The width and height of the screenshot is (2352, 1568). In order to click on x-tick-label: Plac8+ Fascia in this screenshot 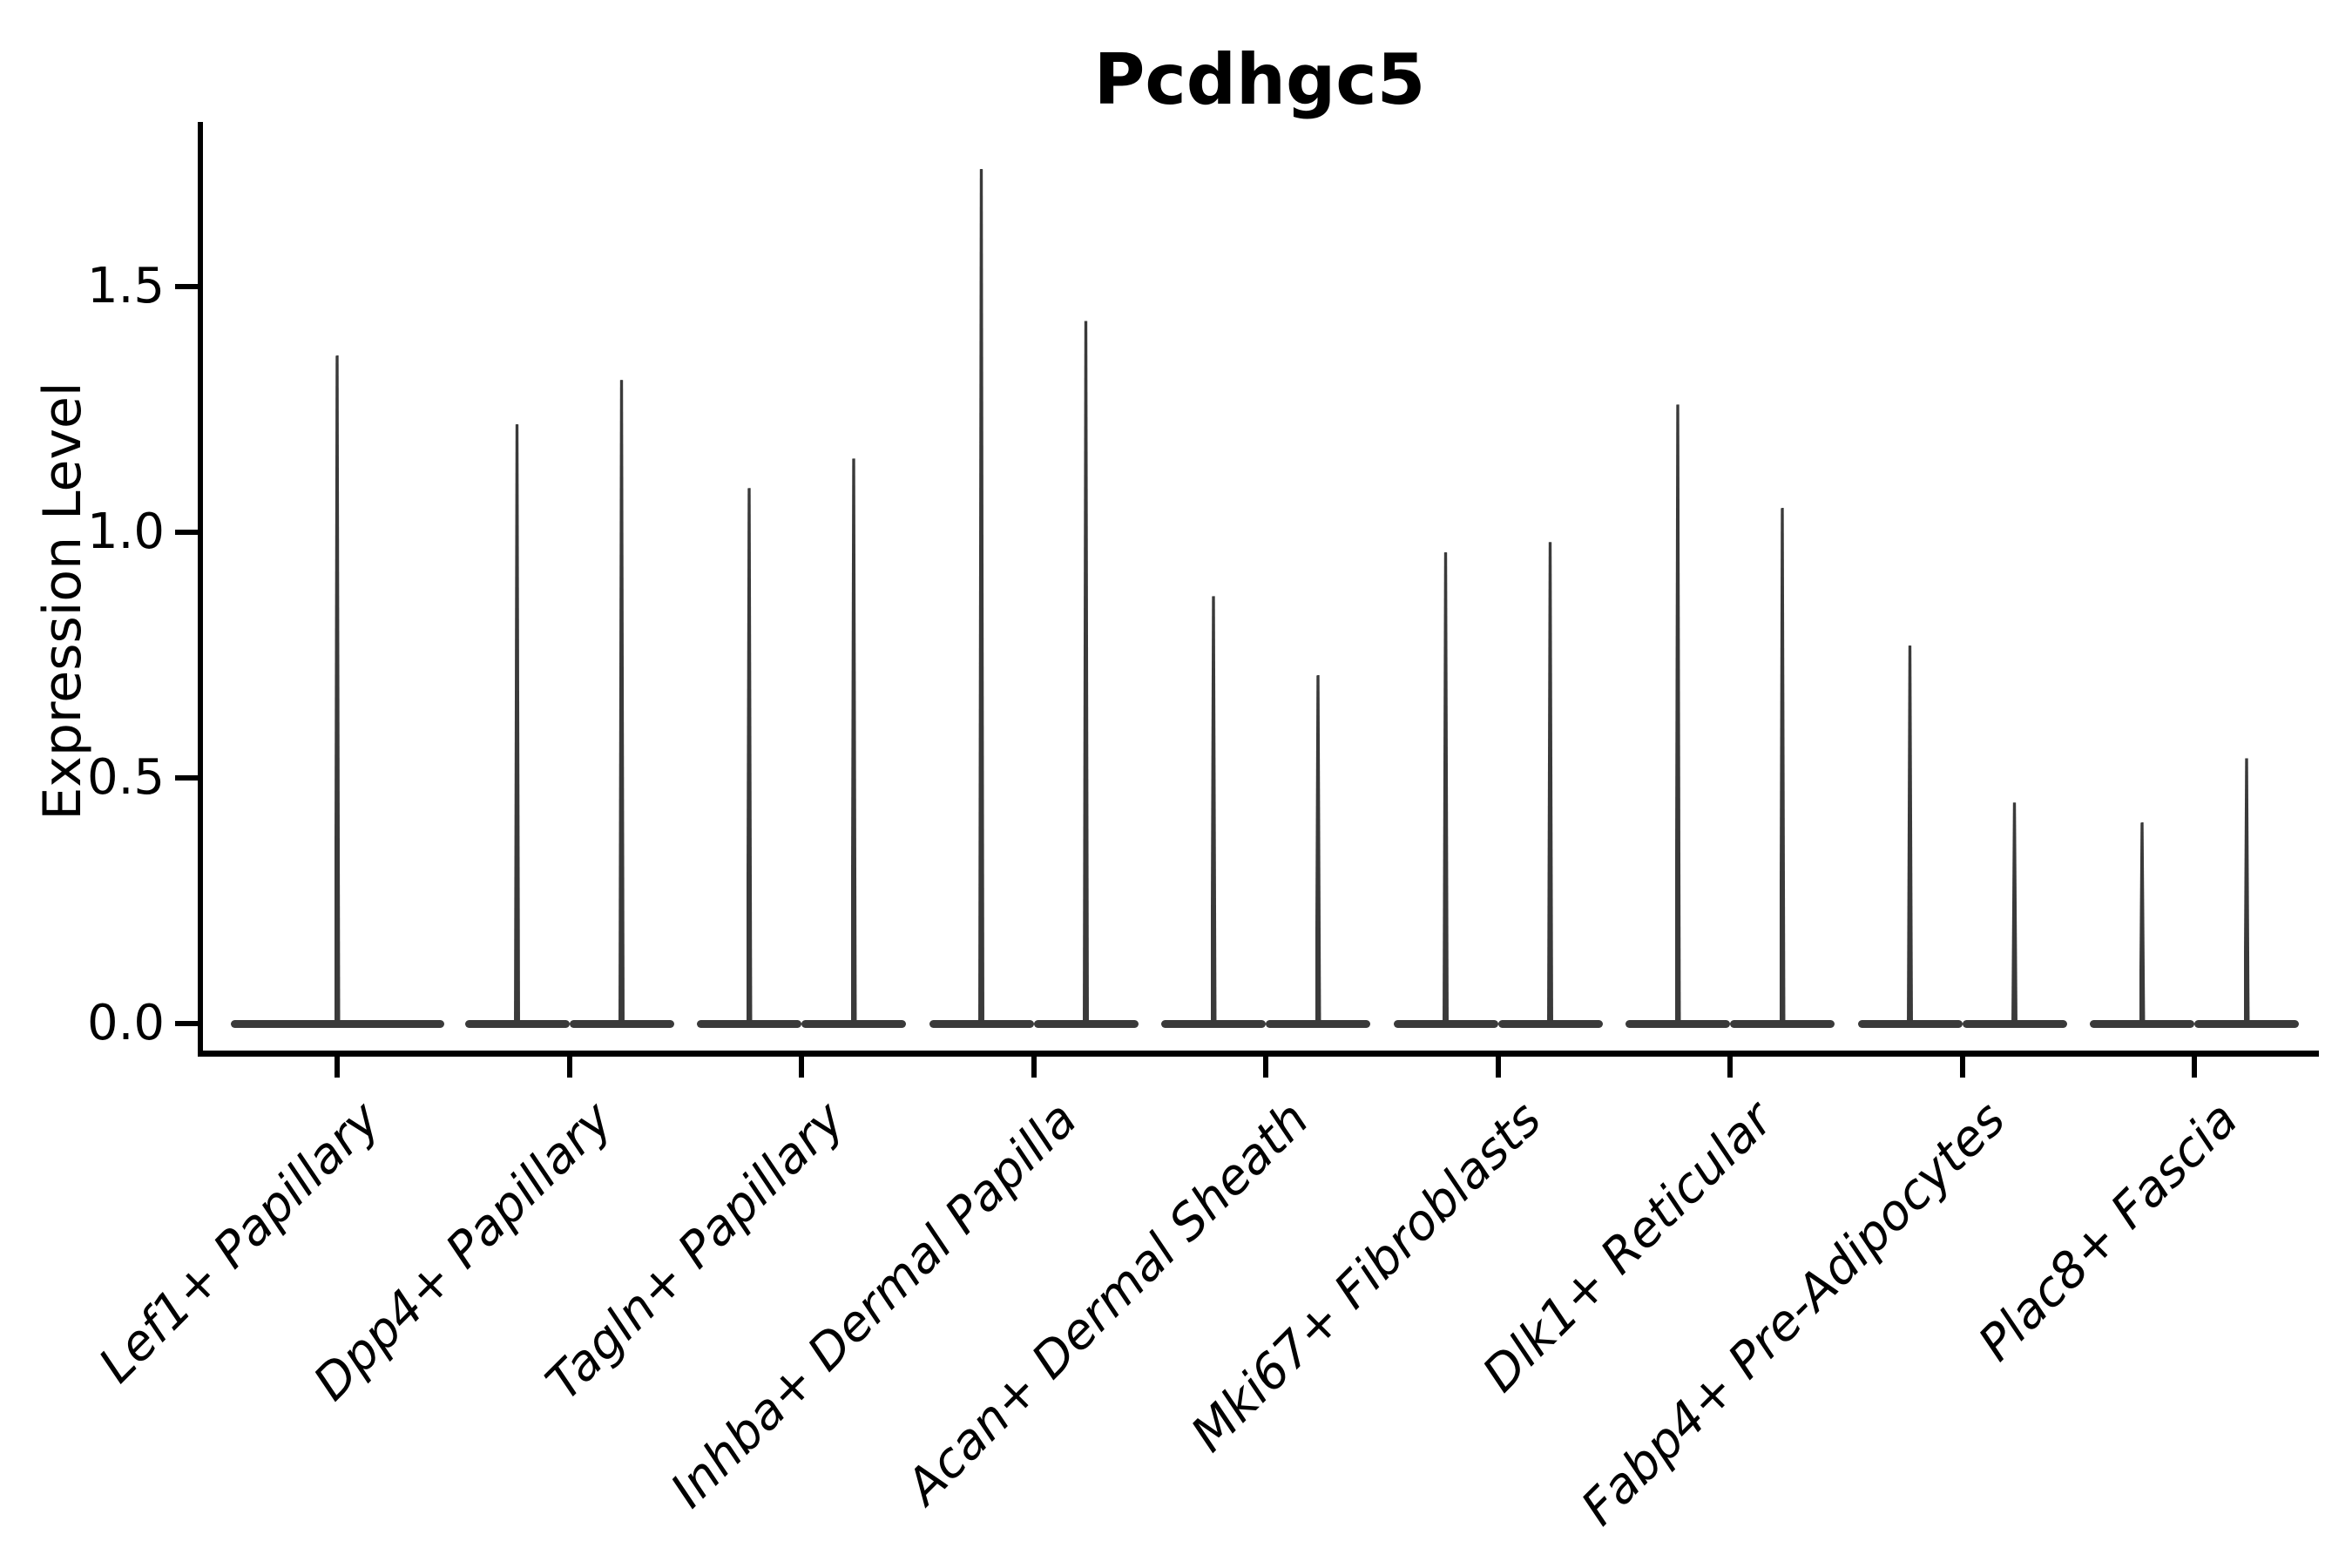, I will do `click(2108, 1232)`.